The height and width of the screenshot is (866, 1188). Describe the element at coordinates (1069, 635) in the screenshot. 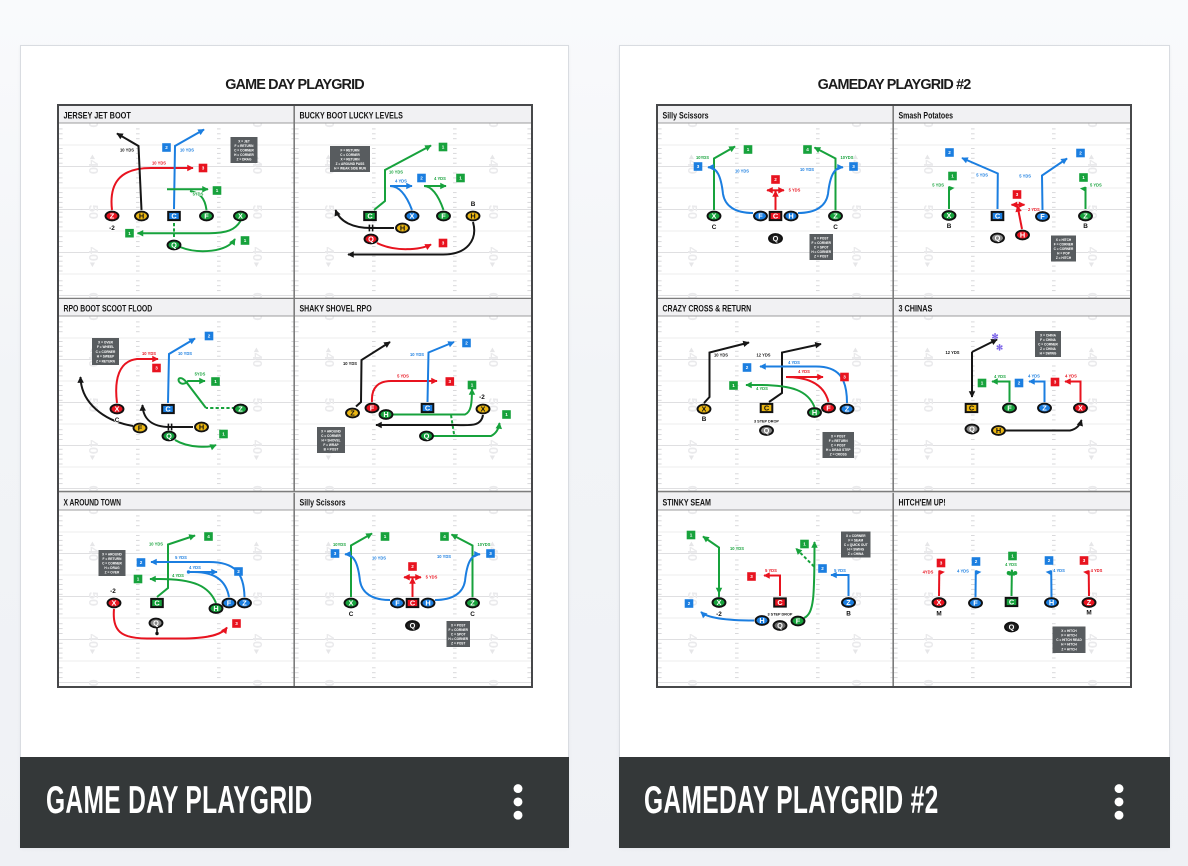

I see `svg-text: F = HITCH` at that location.